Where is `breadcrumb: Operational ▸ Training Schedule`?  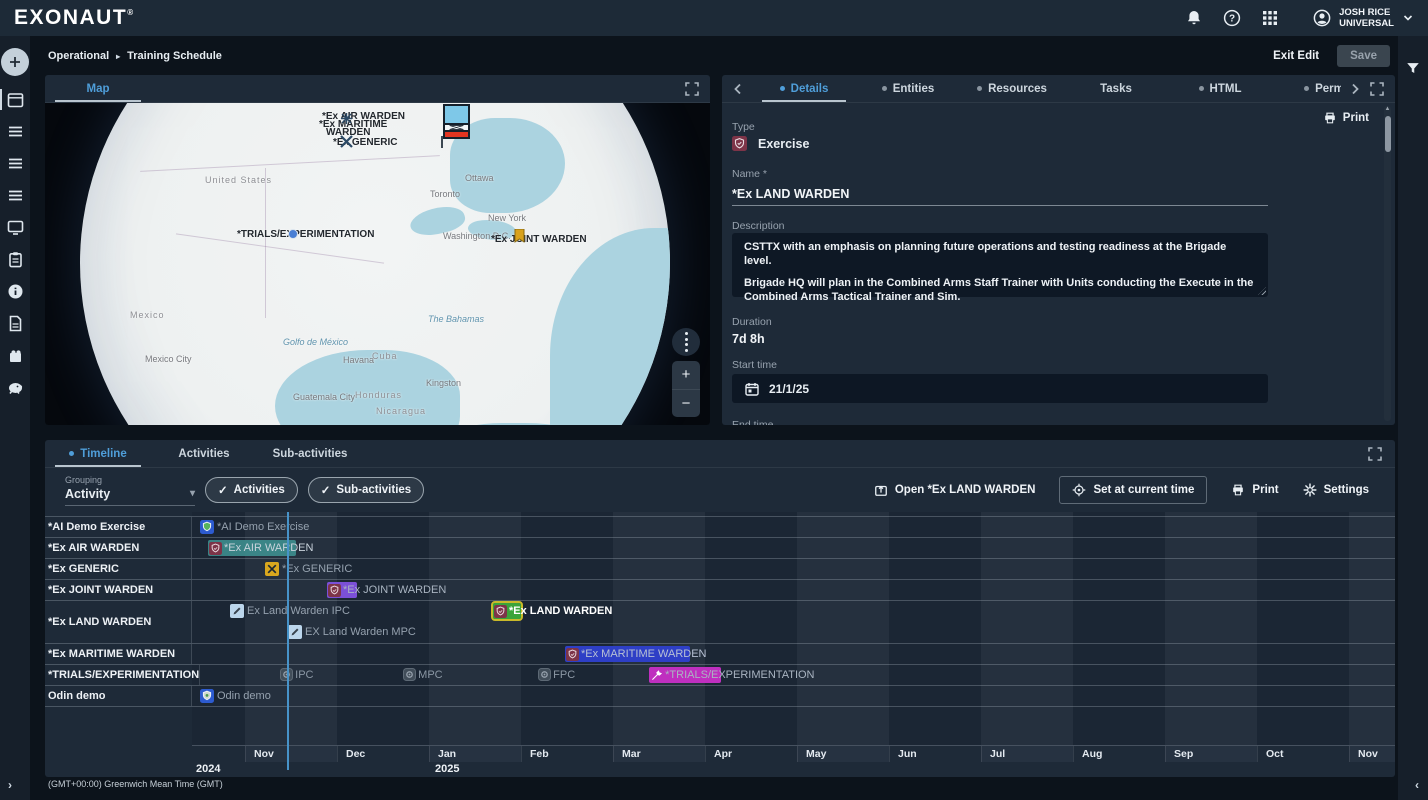
breadcrumb: Operational ▸ Training Schedule is located at coordinates (135, 56).